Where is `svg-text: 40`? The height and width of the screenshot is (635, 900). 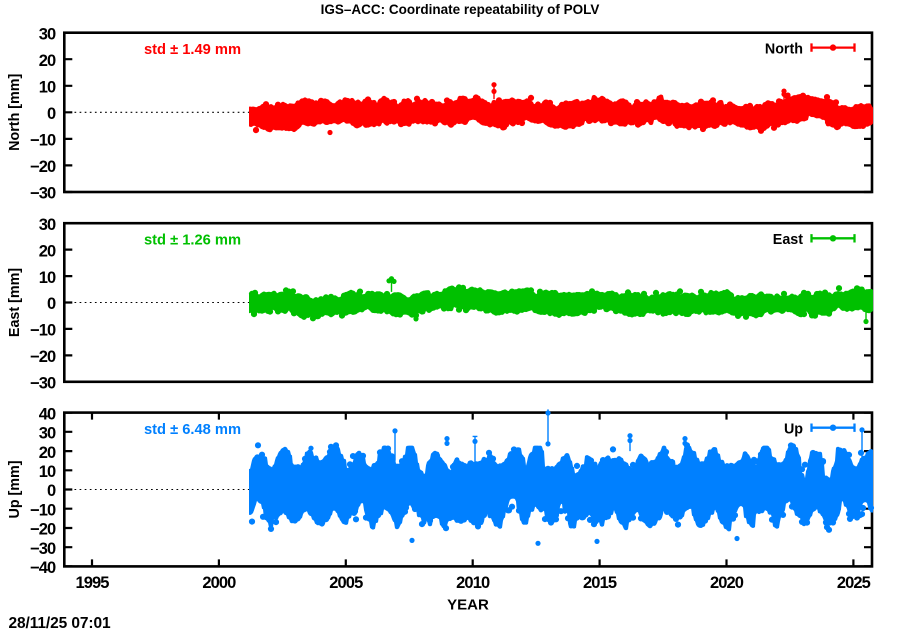 svg-text: 40 is located at coordinates (47, 414).